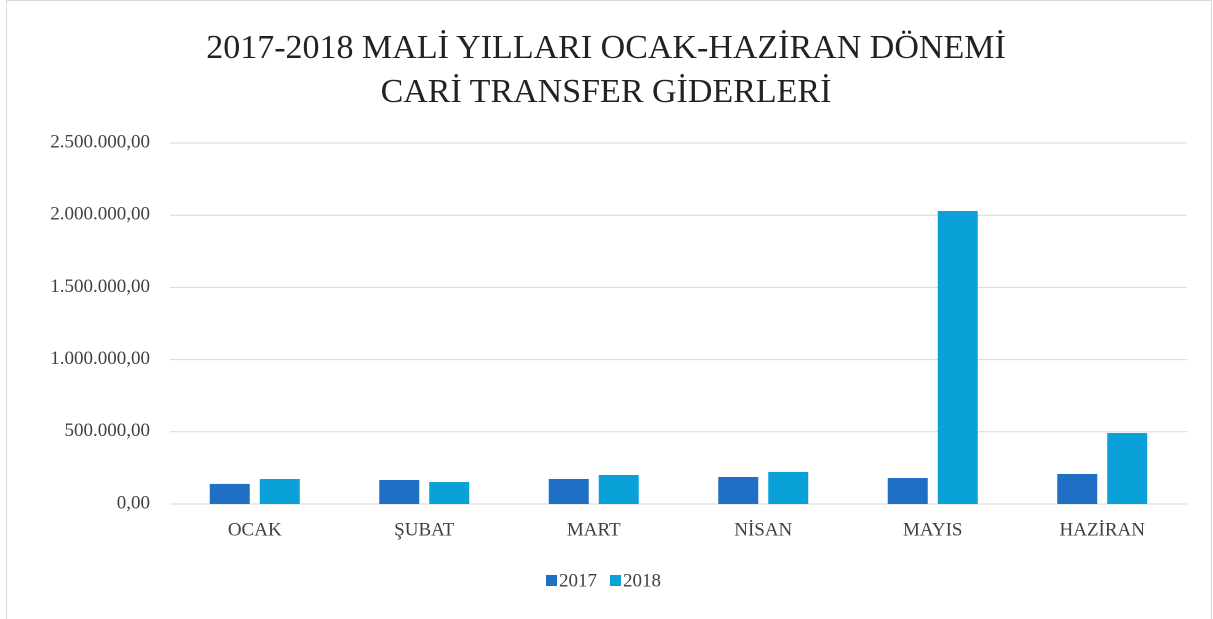 This screenshot has width=1213, height=619. I want to click on x-tick-label: HAZİRAN, so click(1103, 529).